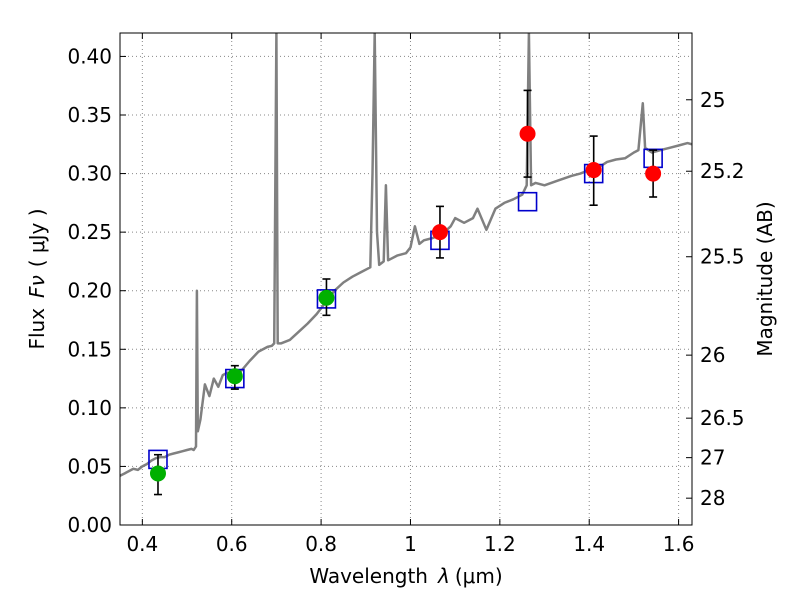  I want to click on x-axis-label: Wavelength λ (μm), so click(405, 576).